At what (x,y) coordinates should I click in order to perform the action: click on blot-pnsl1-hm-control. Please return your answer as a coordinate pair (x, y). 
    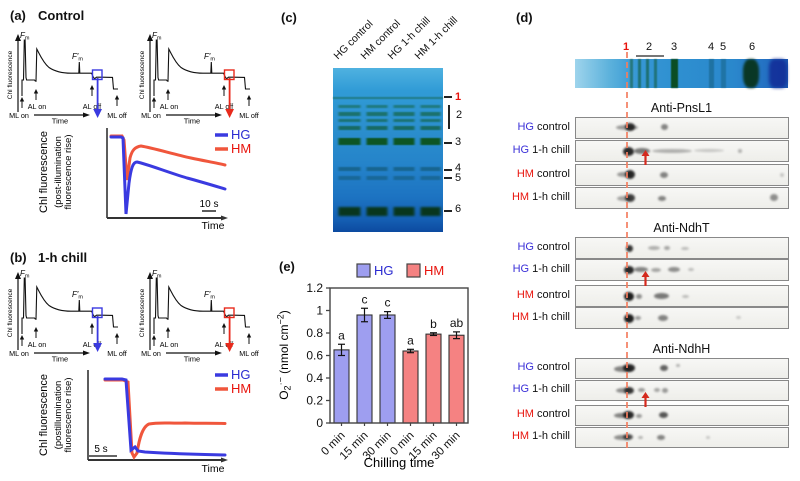
    Looking at the image, I should click on (682, 175).